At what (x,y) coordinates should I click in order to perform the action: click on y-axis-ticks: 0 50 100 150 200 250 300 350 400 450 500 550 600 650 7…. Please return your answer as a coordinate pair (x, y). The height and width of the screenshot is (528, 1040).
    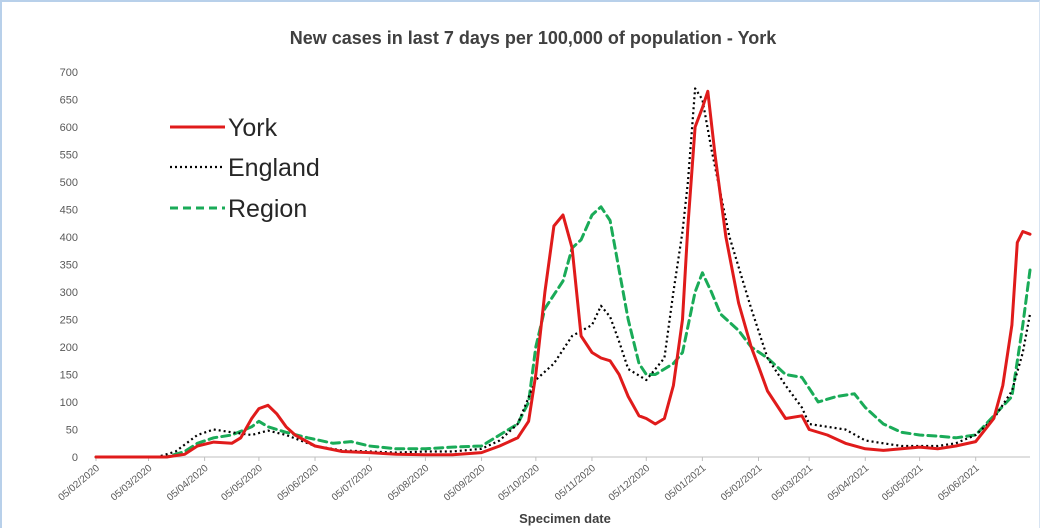
    Looking at the image, I should click on (69, 265).